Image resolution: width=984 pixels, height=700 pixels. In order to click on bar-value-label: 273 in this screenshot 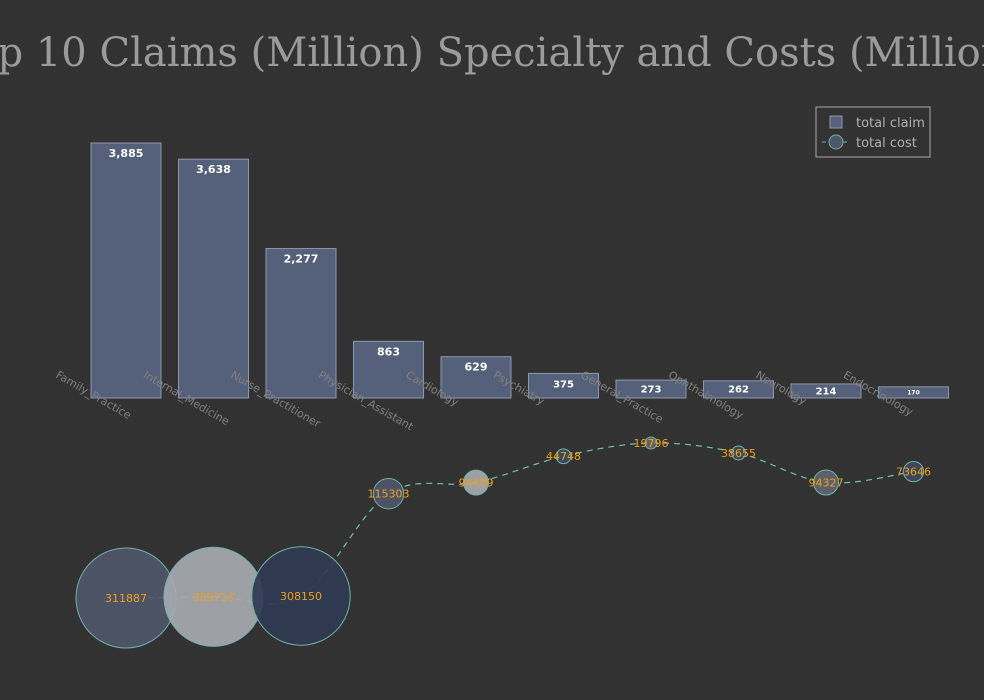, I will do `click(651, 389)`.